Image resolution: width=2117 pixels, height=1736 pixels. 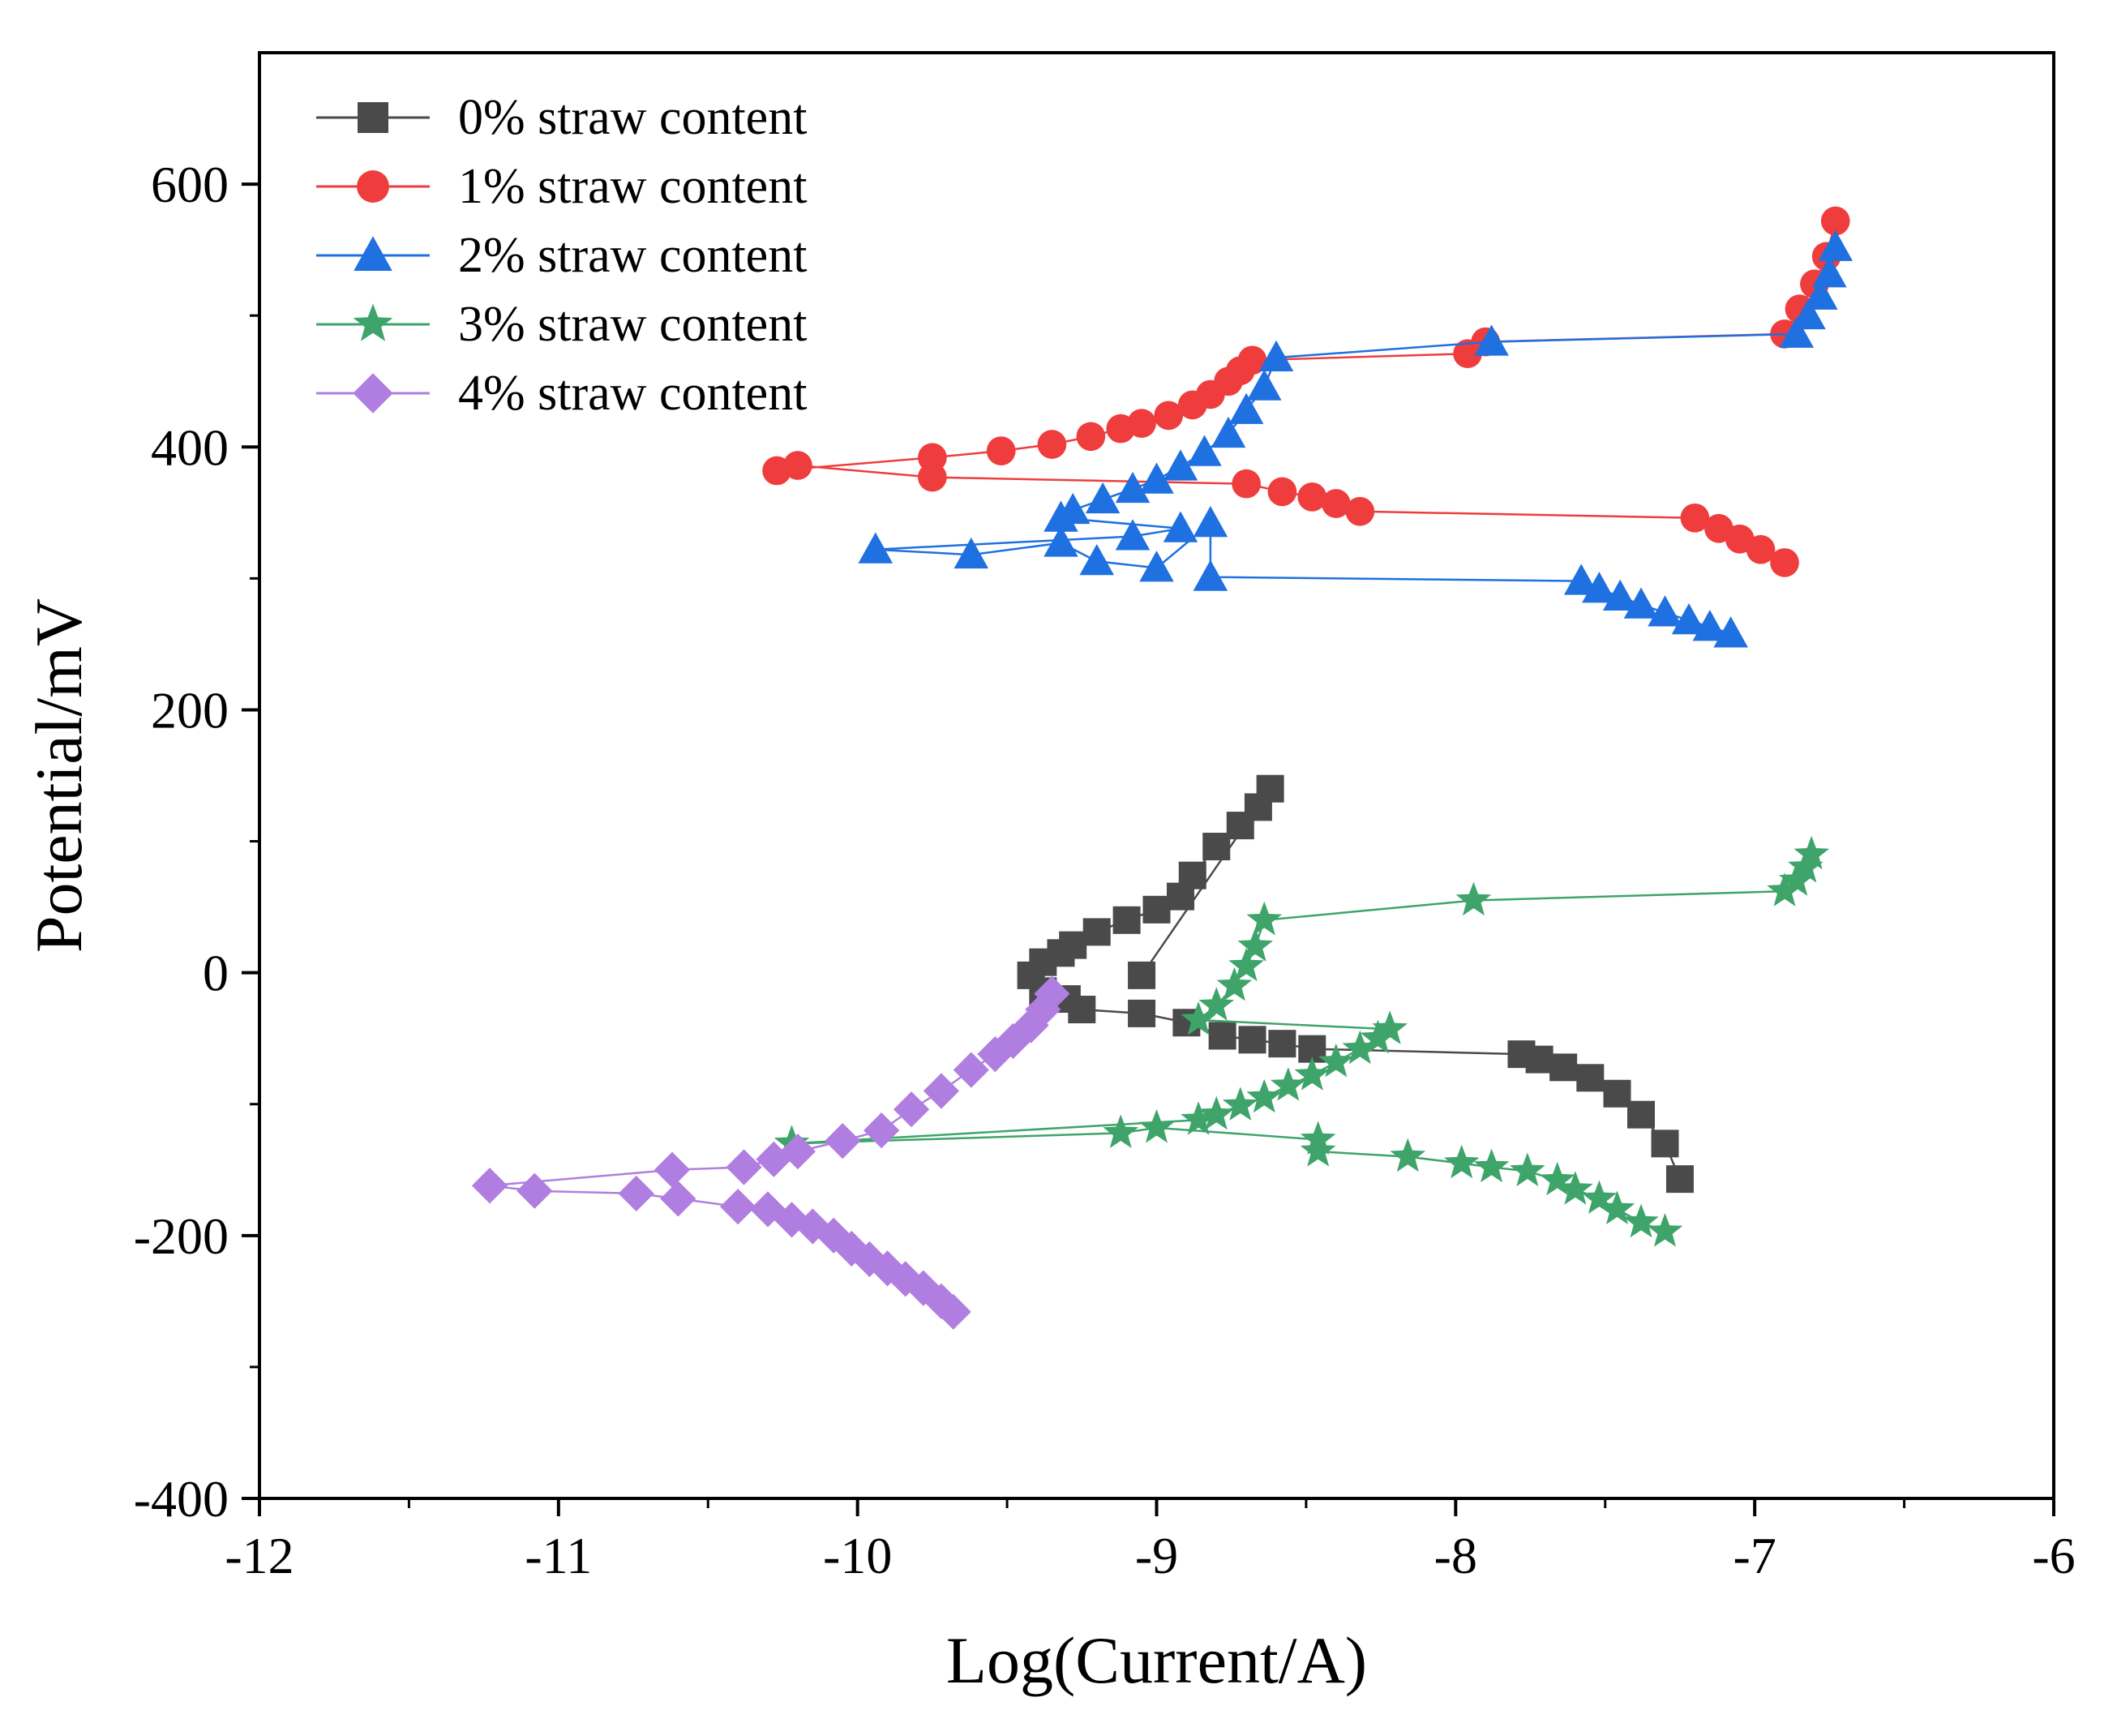 What do you see at coordinates (216, 973) in the screenshot?
I see `y-tick-label: 0` at bounding box center [216, 973].